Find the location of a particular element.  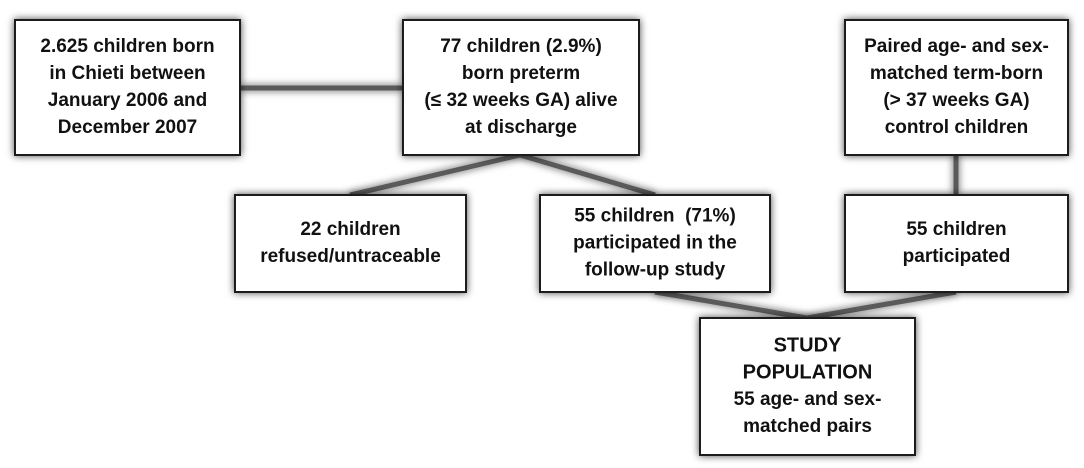

box-text: born preterm is located at coordinates (521, 73).